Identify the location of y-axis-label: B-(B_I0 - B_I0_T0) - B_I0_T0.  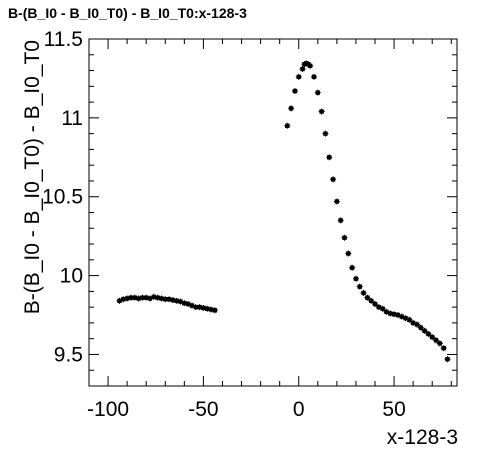
(32, 177).